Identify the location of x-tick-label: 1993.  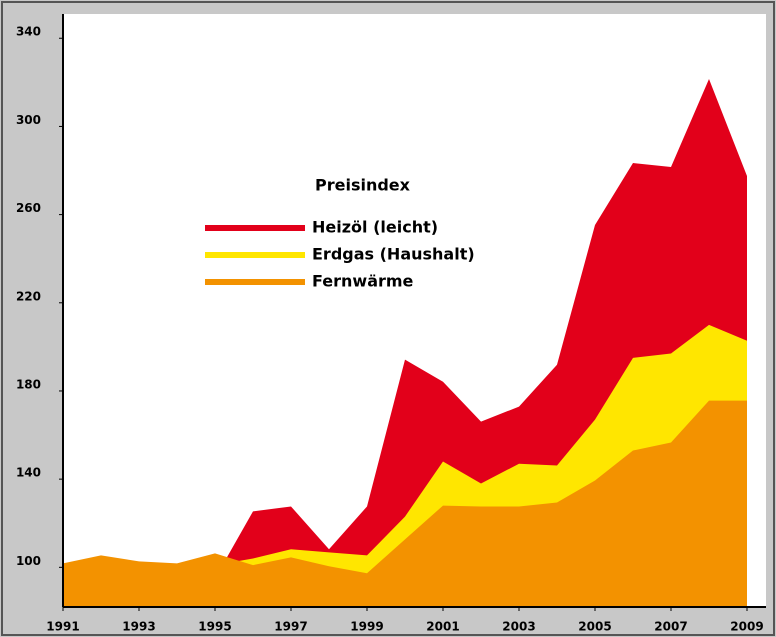
(138, 627).